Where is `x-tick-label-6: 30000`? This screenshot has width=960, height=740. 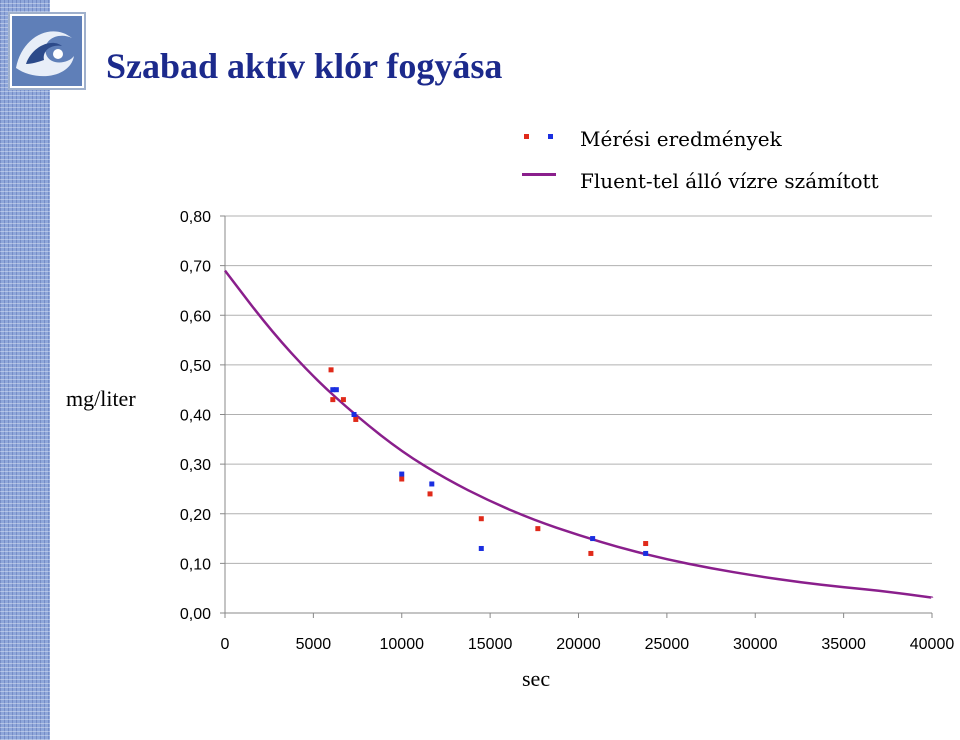 x-tick-label-6: 30000 is located at coordinates (755, 644).